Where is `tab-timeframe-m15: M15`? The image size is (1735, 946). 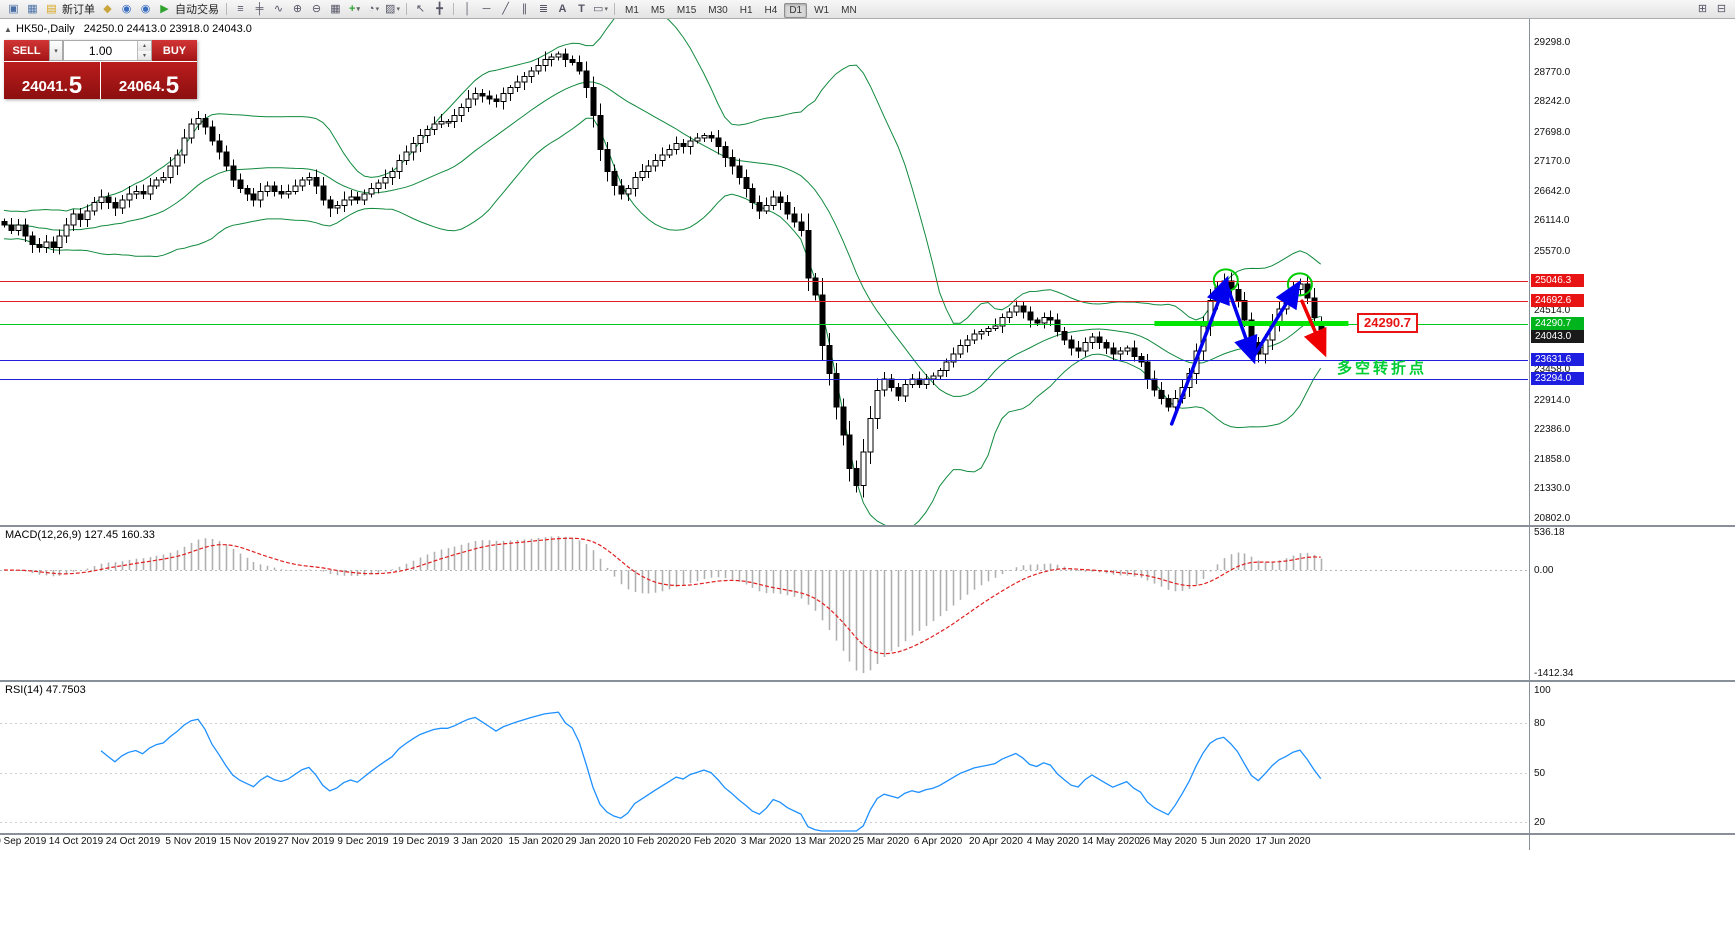 tab-timeframe-m15: M15 is located at coordinates (686, 10).